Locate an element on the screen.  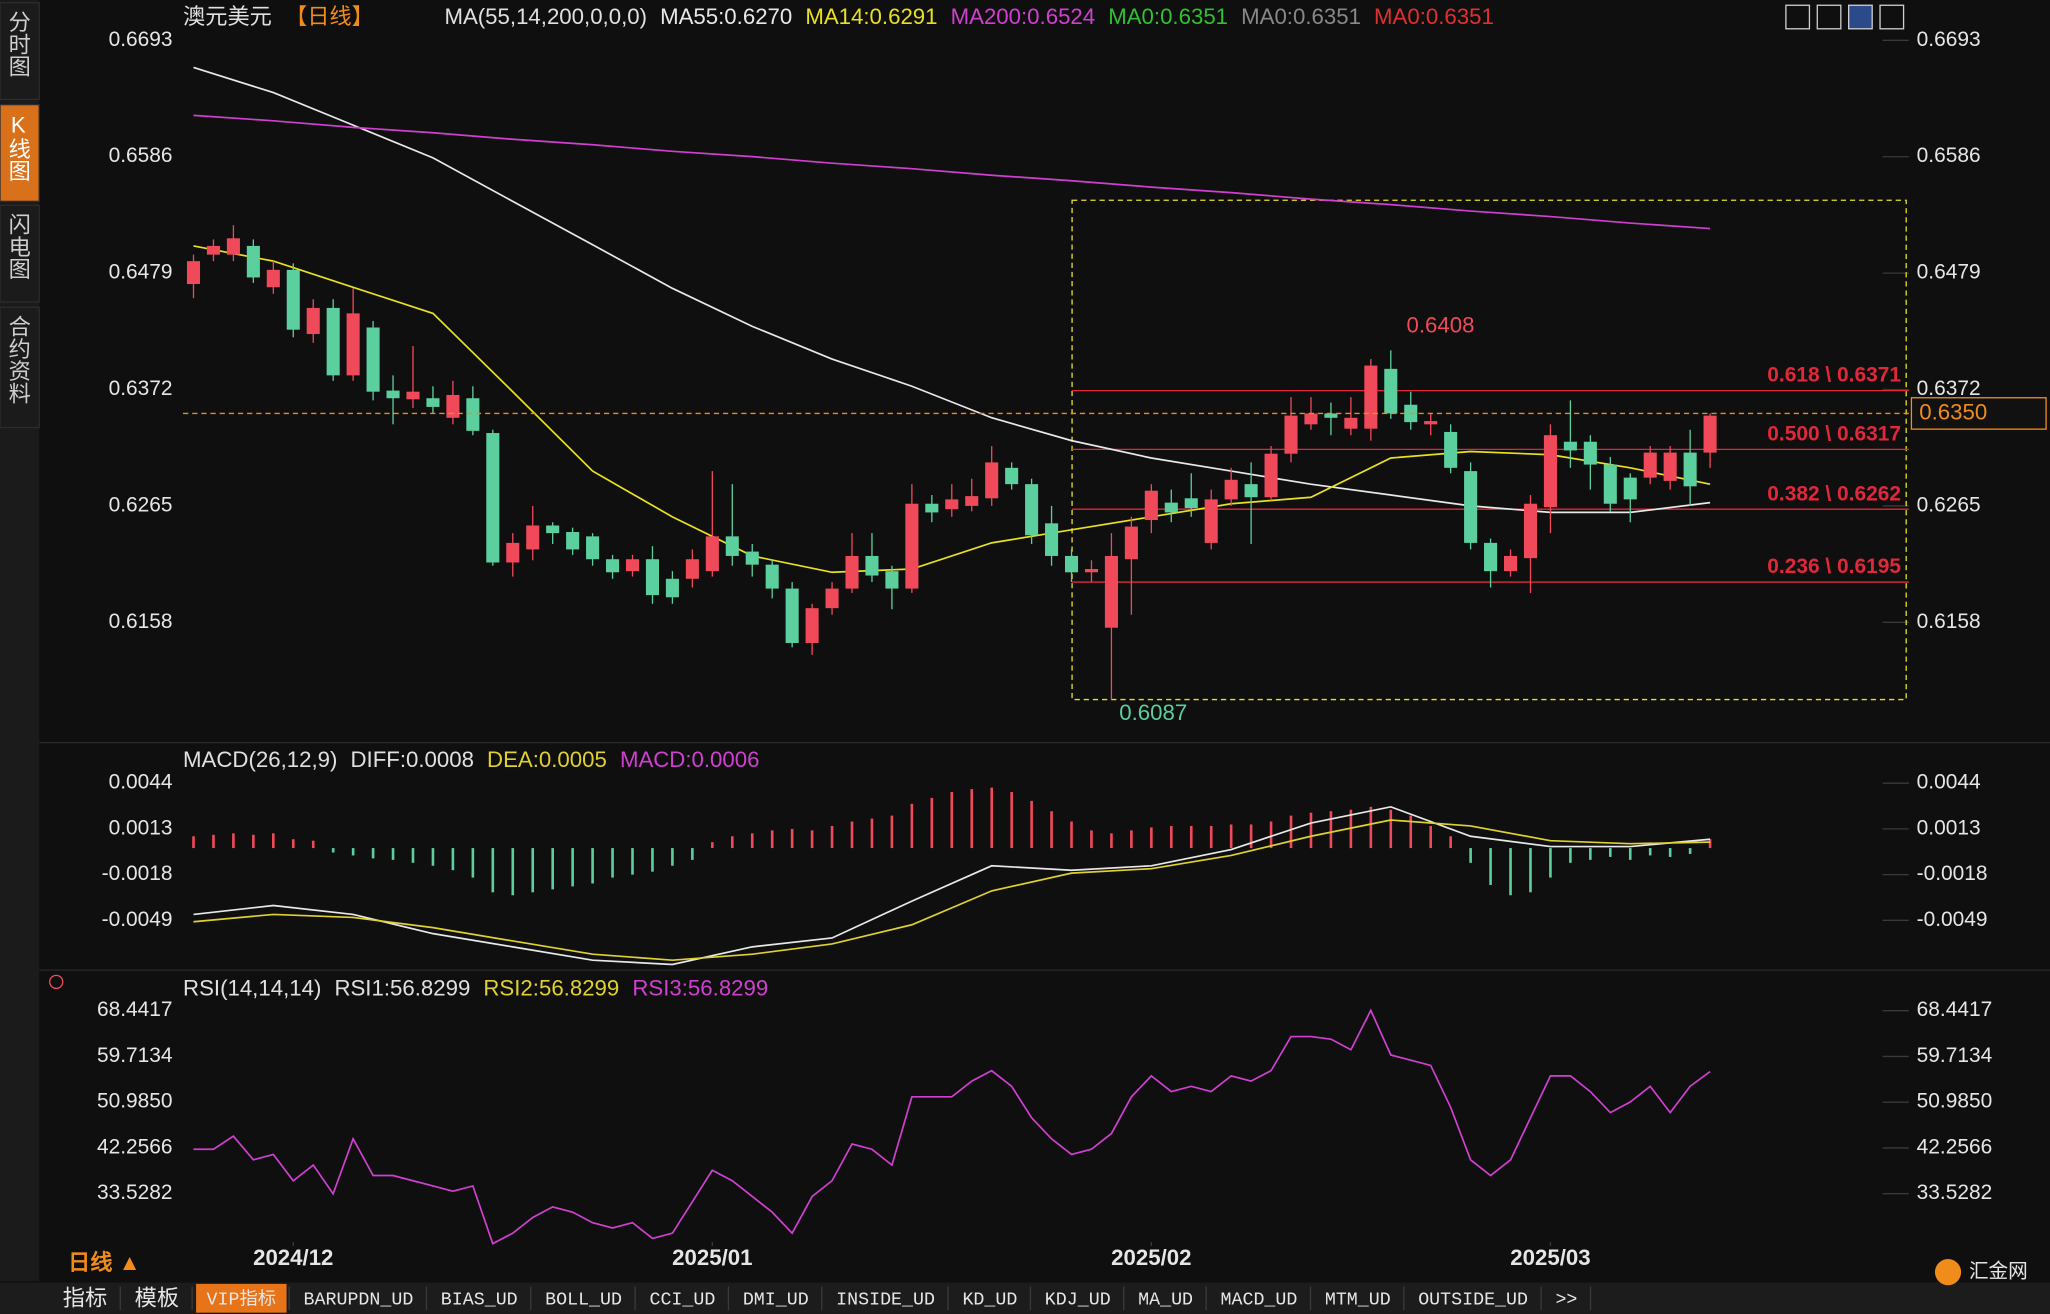
bottom-tab-label: MA_UD is located at coordinates (1165, 1300).